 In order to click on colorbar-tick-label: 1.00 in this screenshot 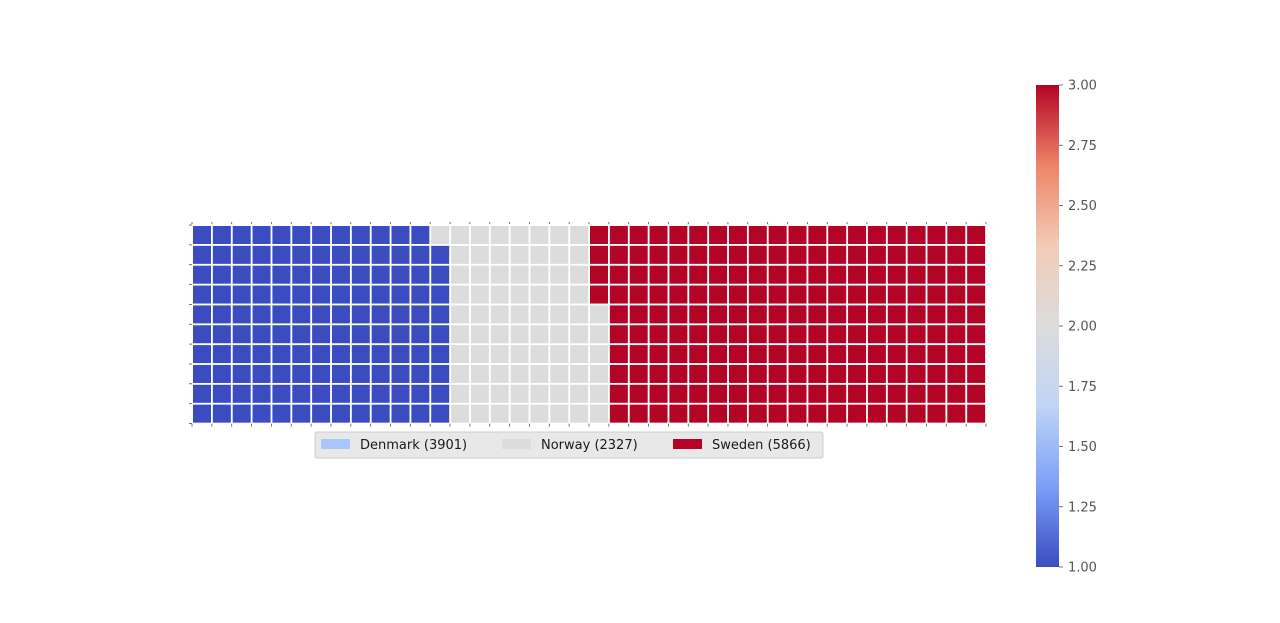, I will do `click(1082, 568)`.